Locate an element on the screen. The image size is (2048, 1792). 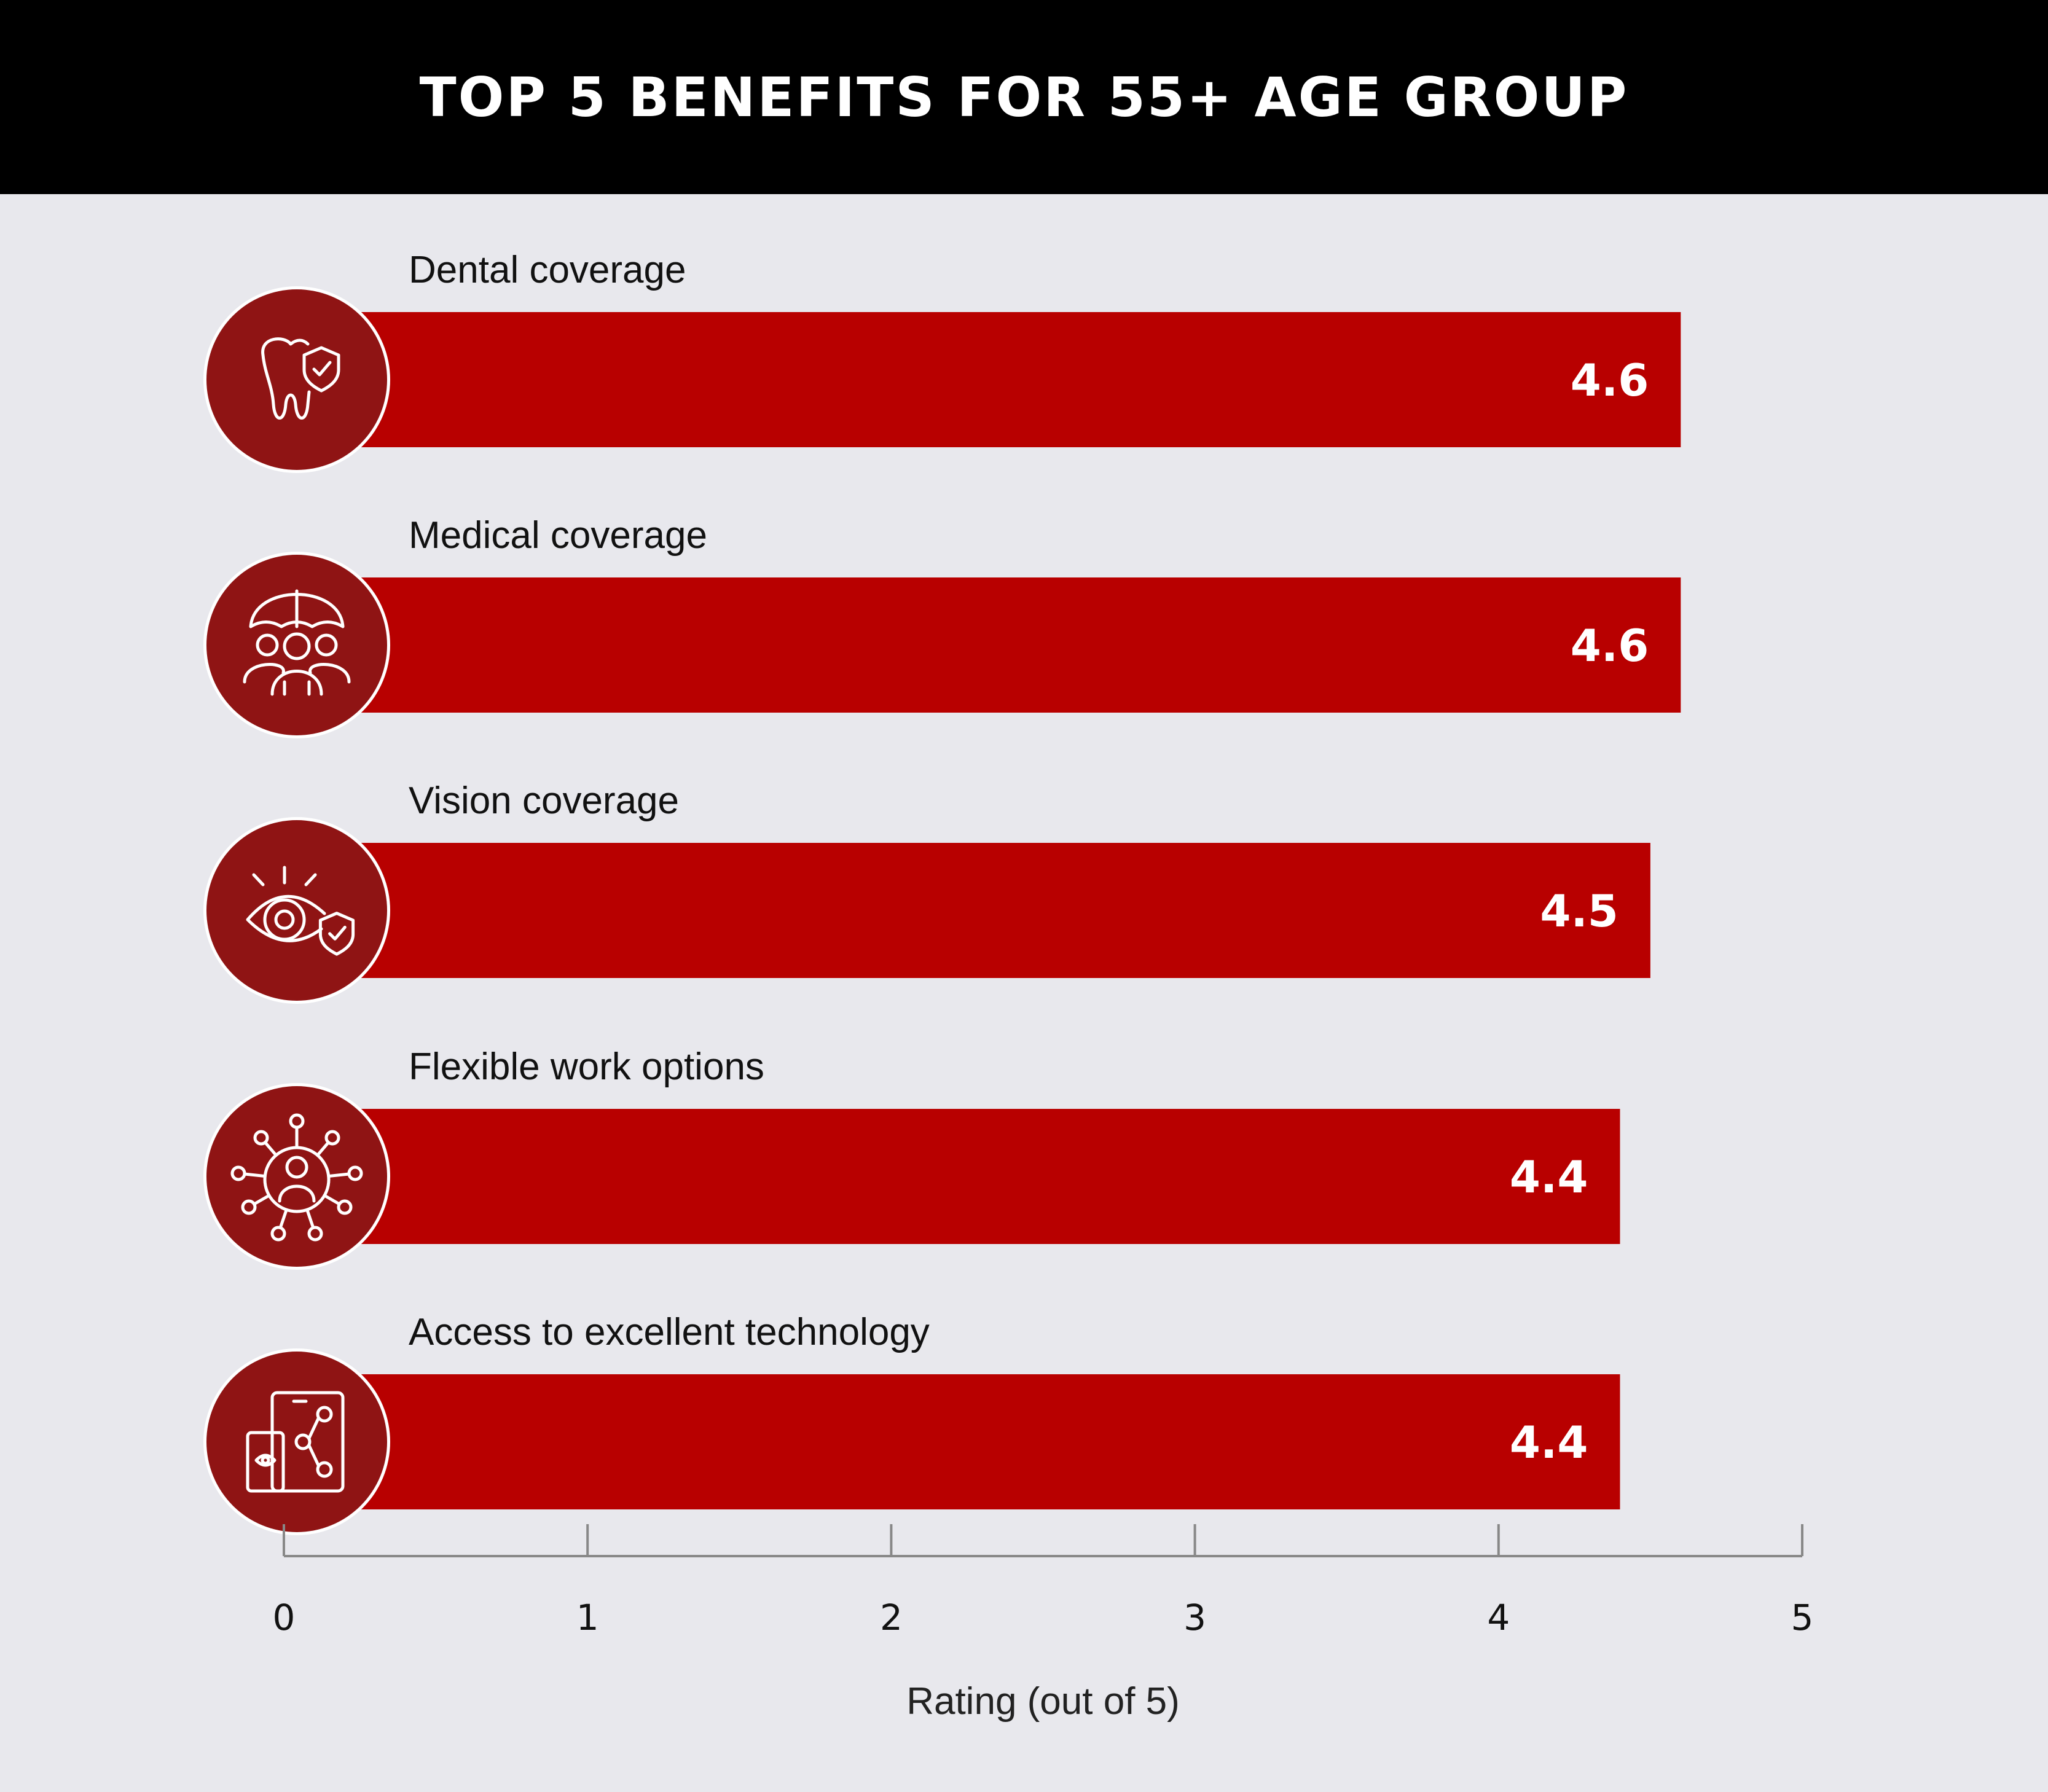
x-tick-label: 1 is located at coordinates (587, 1617).